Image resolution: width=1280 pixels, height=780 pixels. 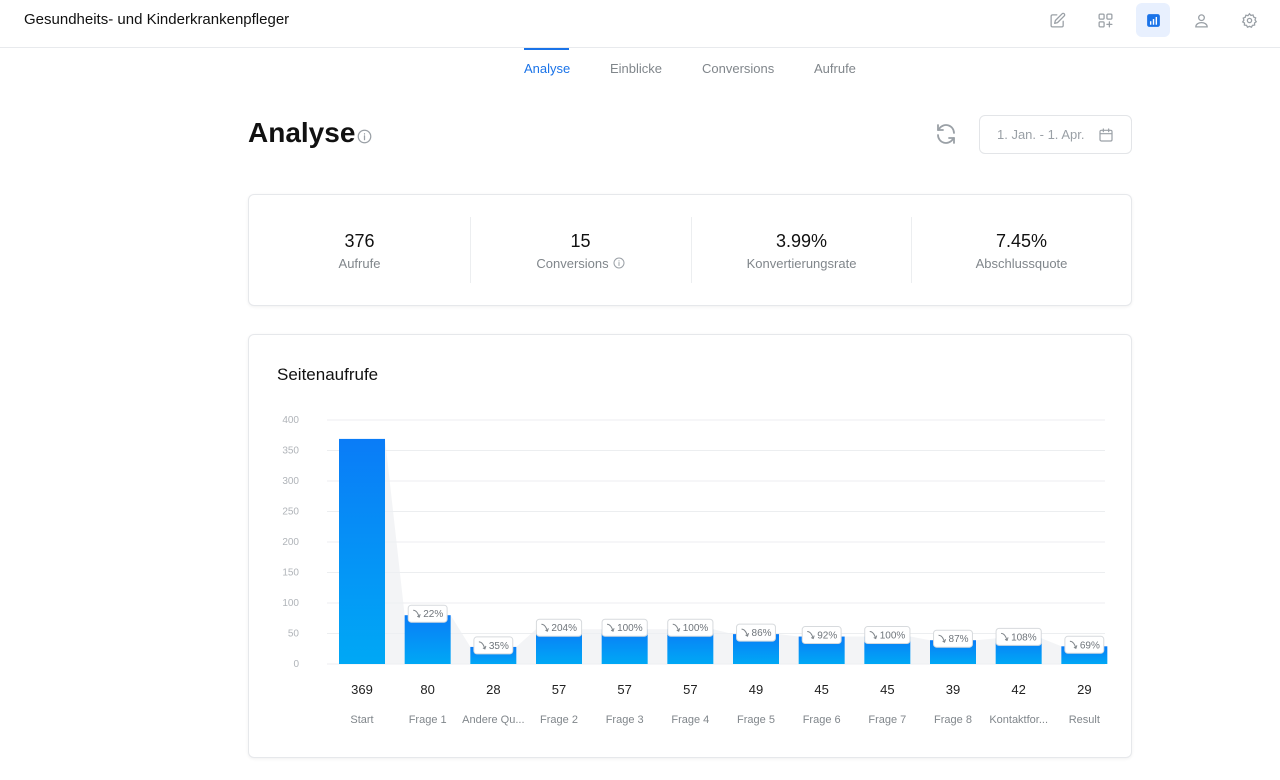 What do you see at coordinates (756, 720) in the screenshot?
I see `category-label: Frage 5` at bounding box center [756, 720].